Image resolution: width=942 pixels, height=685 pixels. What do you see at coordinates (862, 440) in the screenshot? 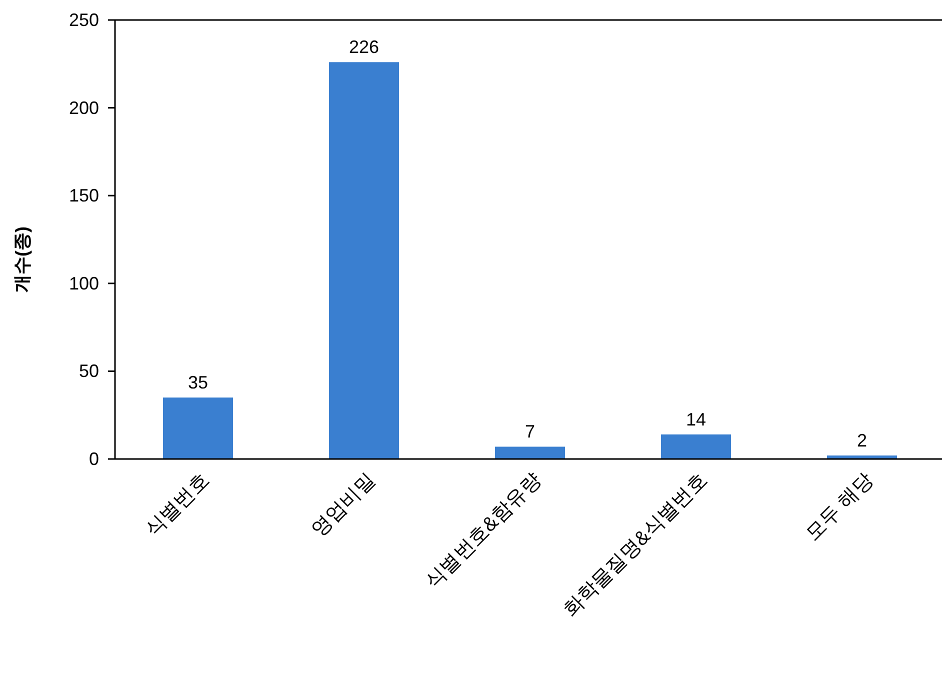
I see `data-label: 2` at bounding box center [862, 440].